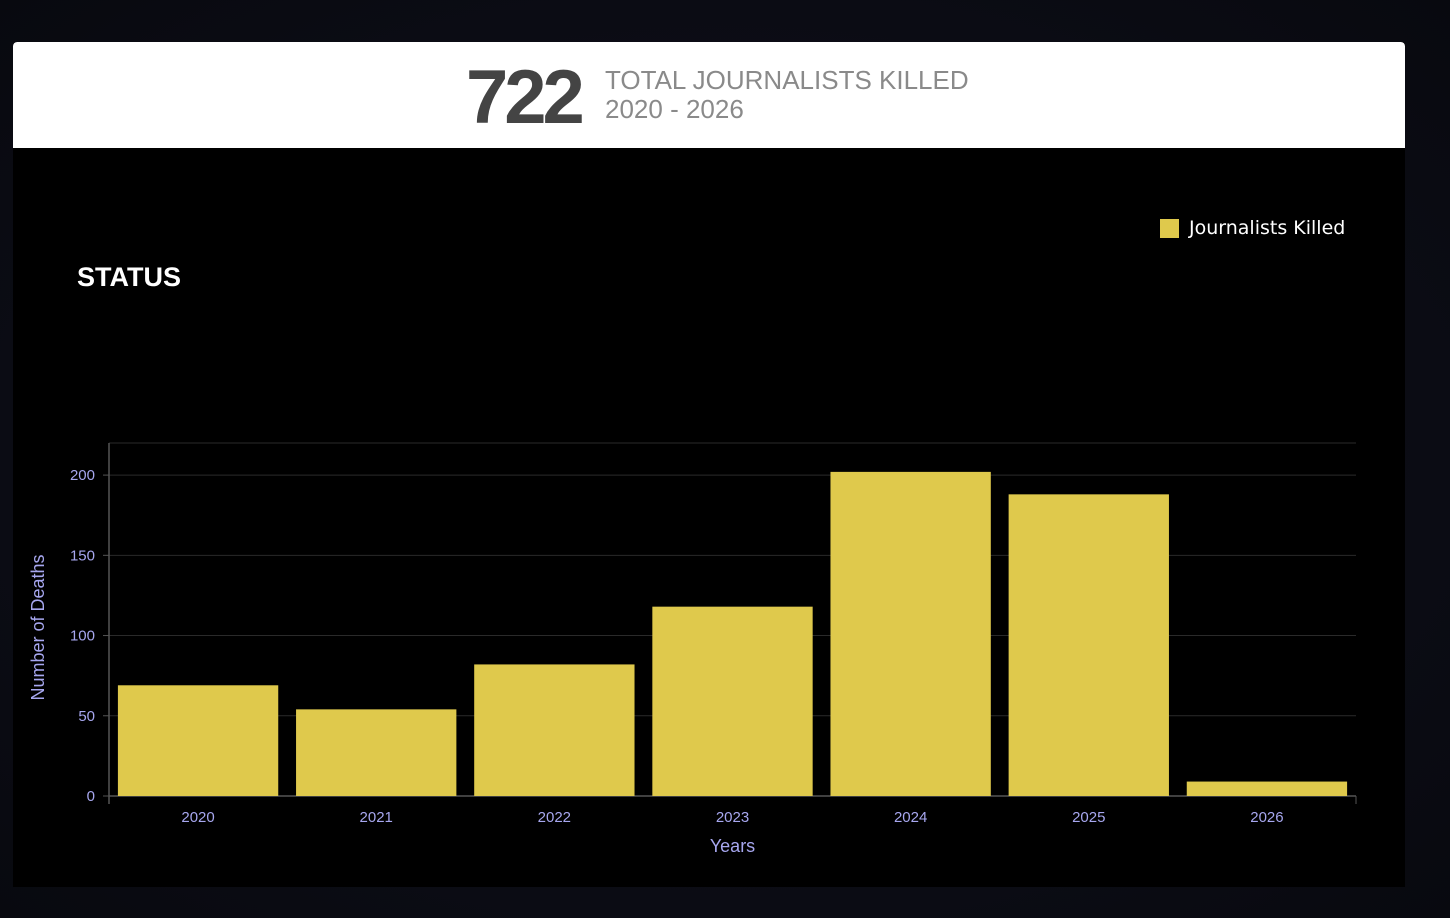 The height and width of the screenshot is (918, 1450). I want to click on x-axis-title: Years, so click(732, 846).